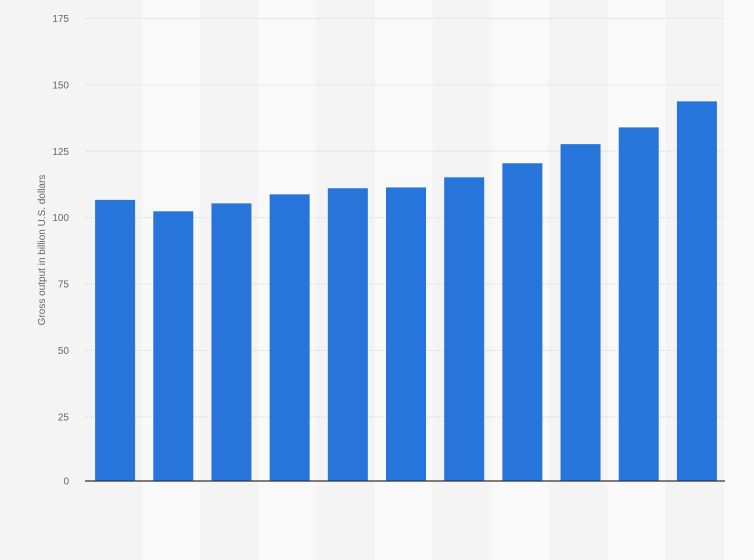  I want to click on y-tick-label: 175, so click(60, 19).